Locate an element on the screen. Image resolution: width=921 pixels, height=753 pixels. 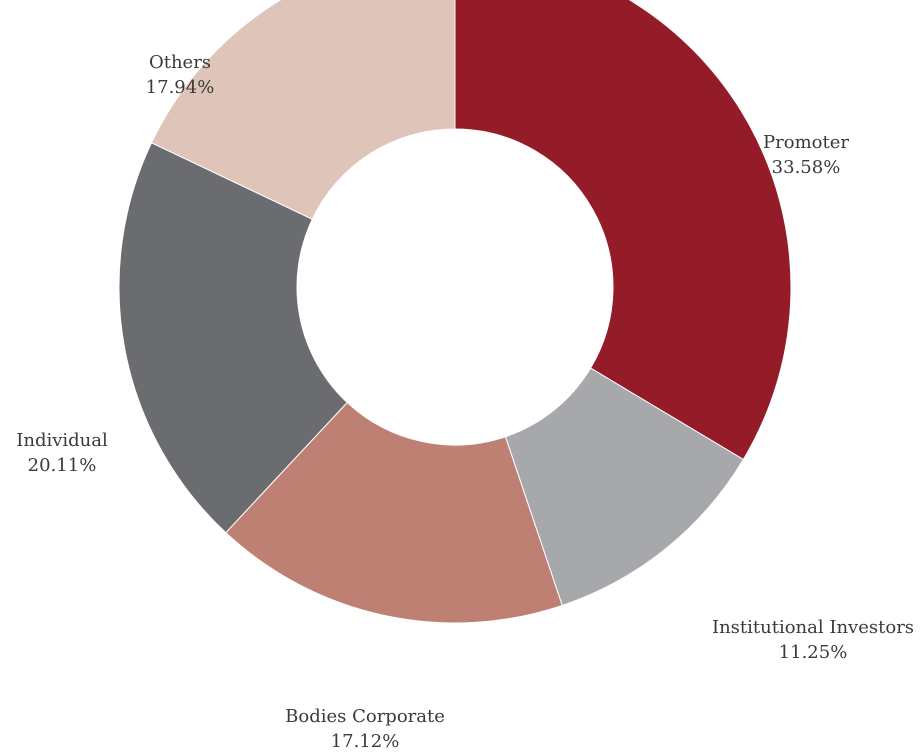
slice-value-institutional-investors: 11.25% is located at coordinates (813, 652).